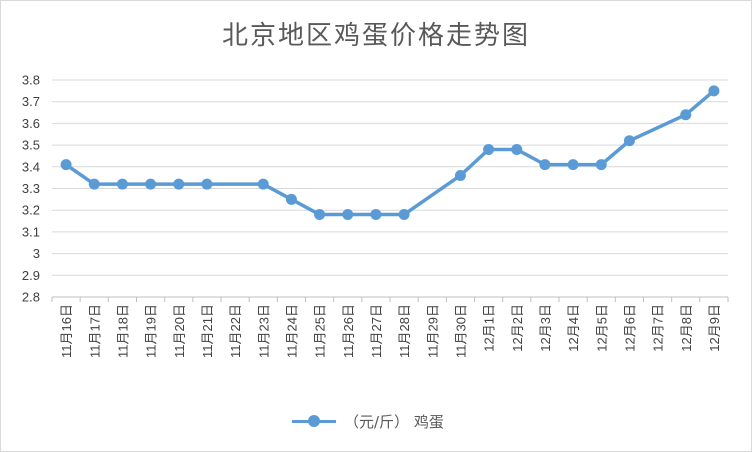 The height and width of the screenshot is (452, 752). Describe the element at coordinates (291, 331) in the screenshot. I see `x-tick-label: 11月24日` at that location.